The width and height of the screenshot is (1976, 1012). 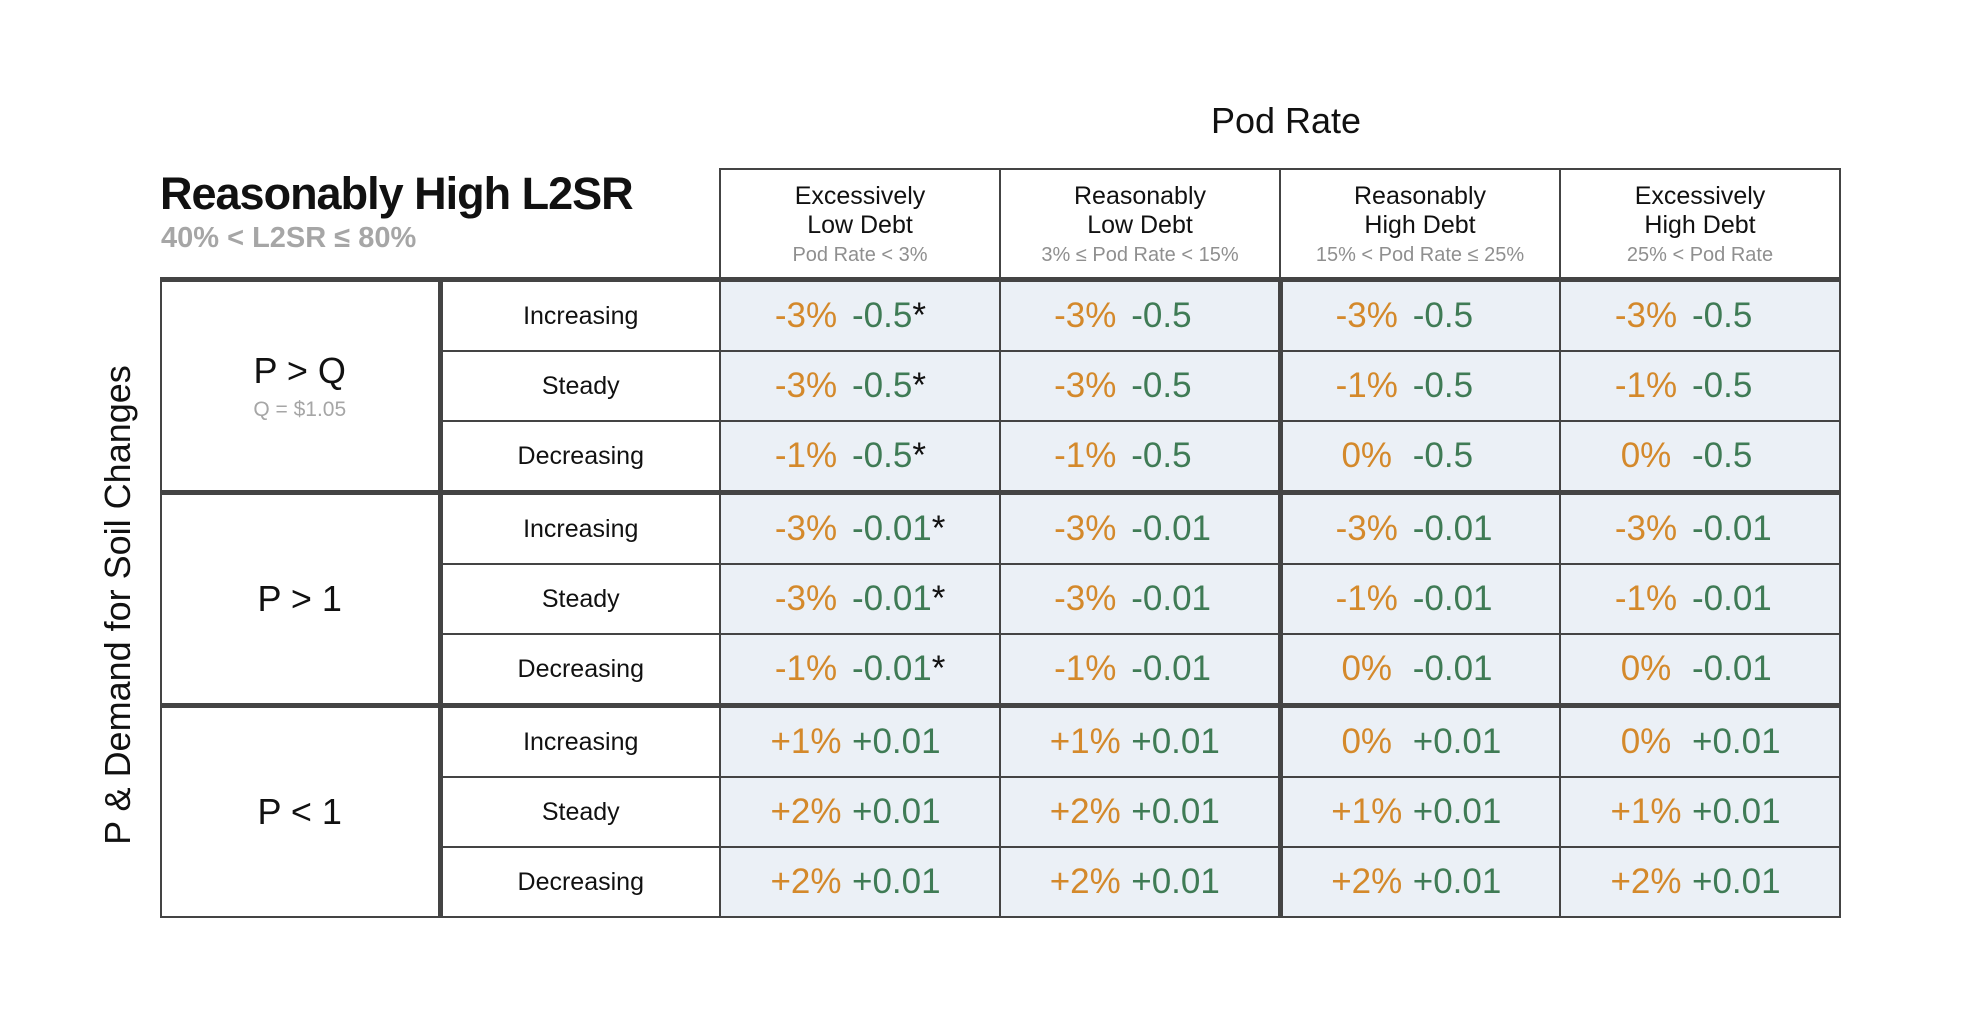 What do you see at coordinates (301, 810) in the screenshot?
I see `group-label-cell: P < 1` at bounding box center [301, 810].